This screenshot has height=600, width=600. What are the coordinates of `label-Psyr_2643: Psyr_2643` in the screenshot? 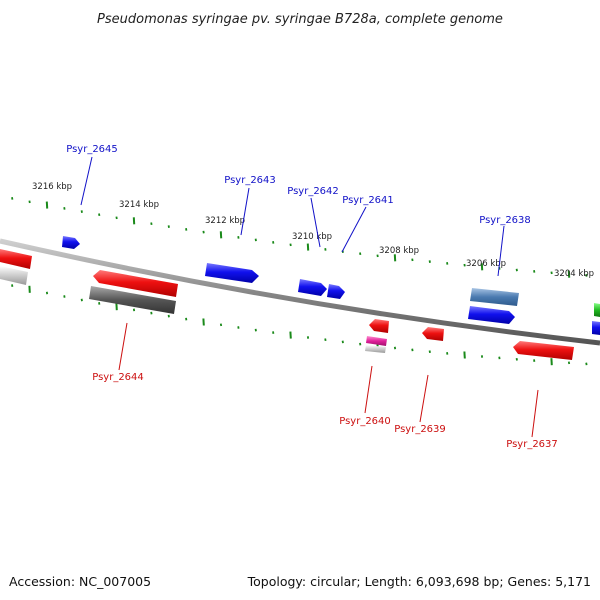 It's located at (250, 180).